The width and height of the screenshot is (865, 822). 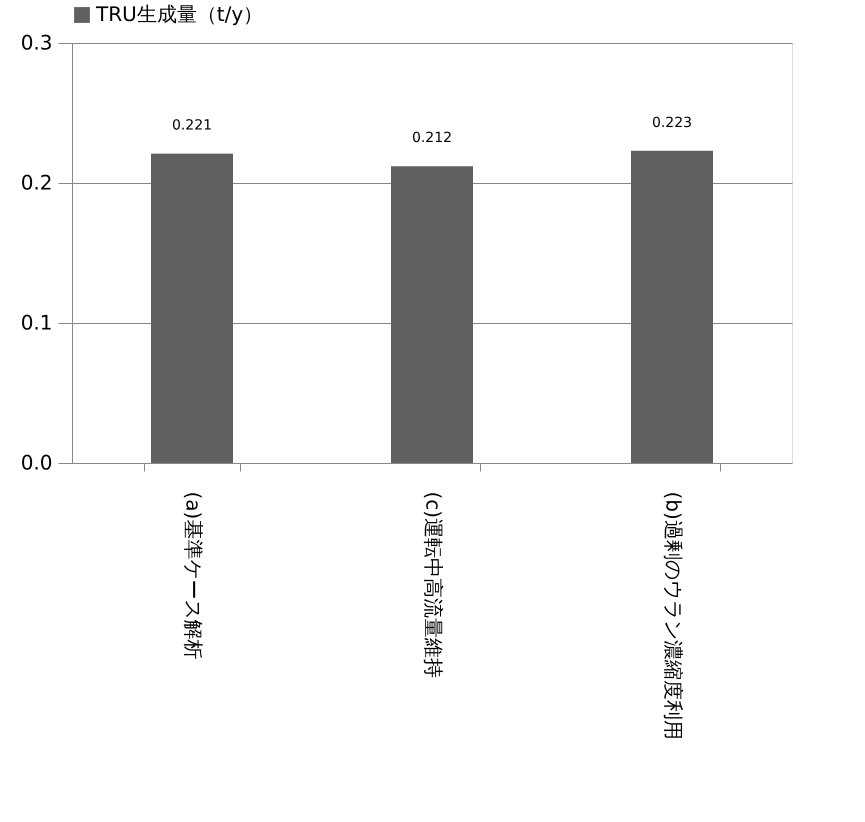 What do you see at coordinates (192, 126) in the screenshot?
I see `data-label: 0.221` at bounding box center [192, 126].